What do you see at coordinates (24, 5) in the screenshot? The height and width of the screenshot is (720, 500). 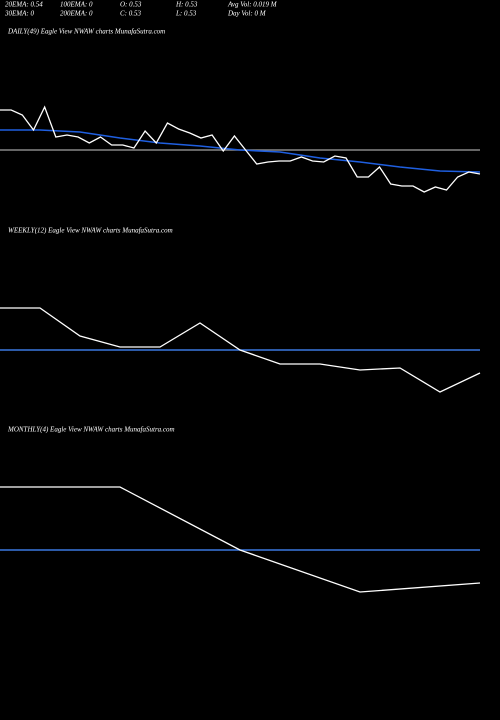 I see `header-stat: 20EMA: 0.54` at bounding box center [24, 5].